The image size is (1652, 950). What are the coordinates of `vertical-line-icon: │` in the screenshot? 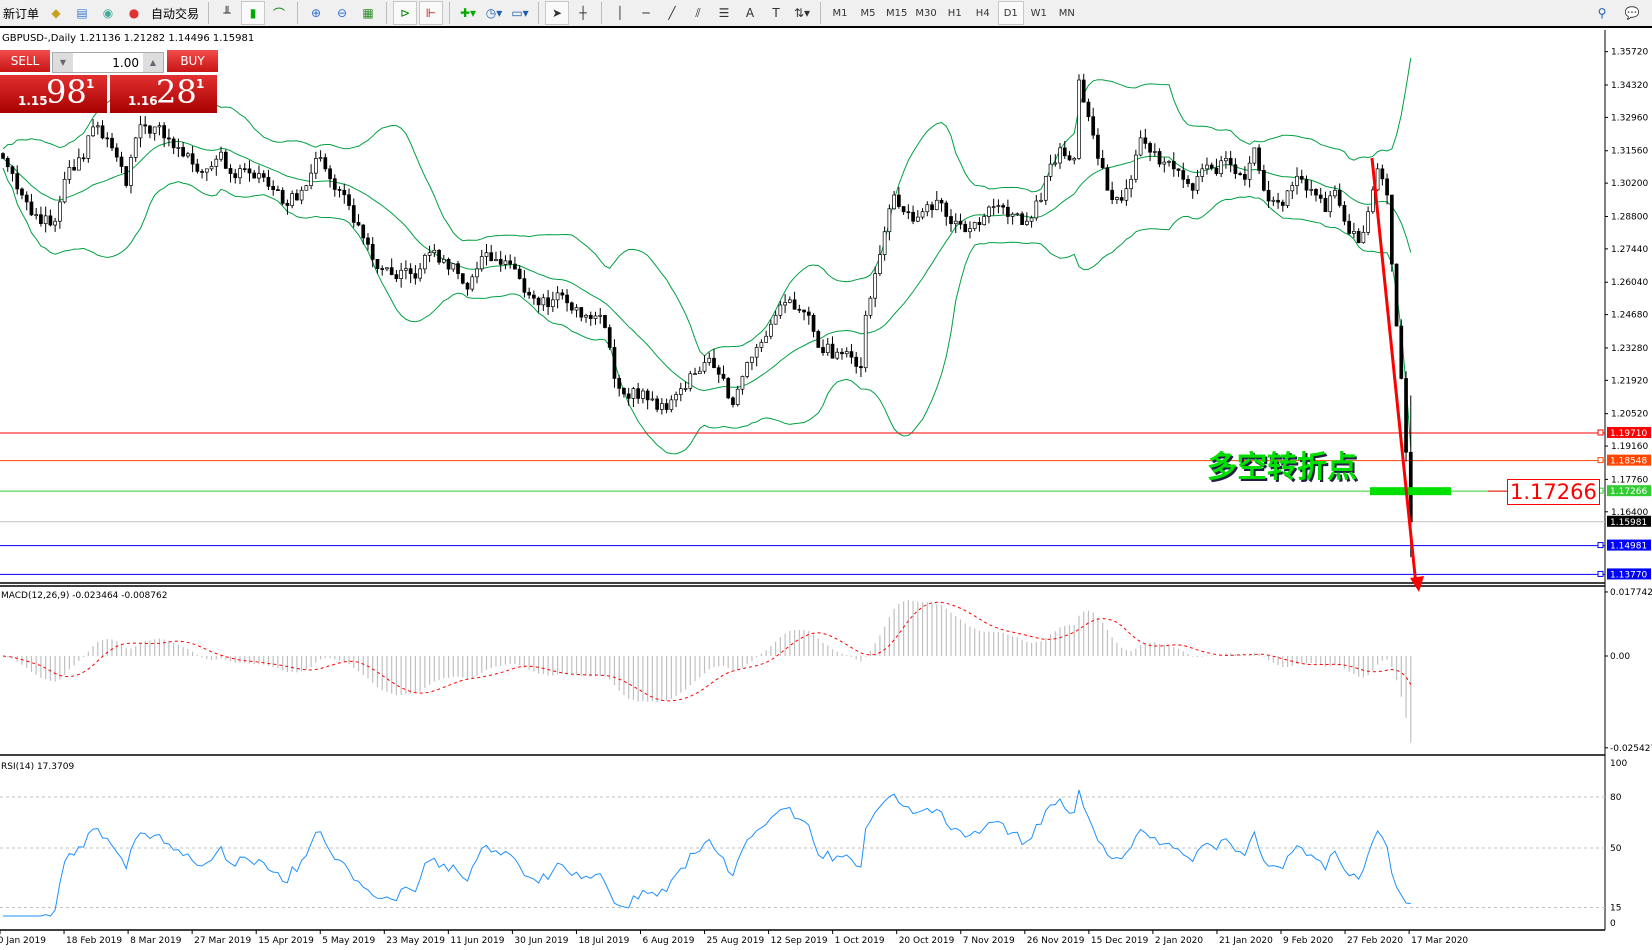 It's located at (620, 13).